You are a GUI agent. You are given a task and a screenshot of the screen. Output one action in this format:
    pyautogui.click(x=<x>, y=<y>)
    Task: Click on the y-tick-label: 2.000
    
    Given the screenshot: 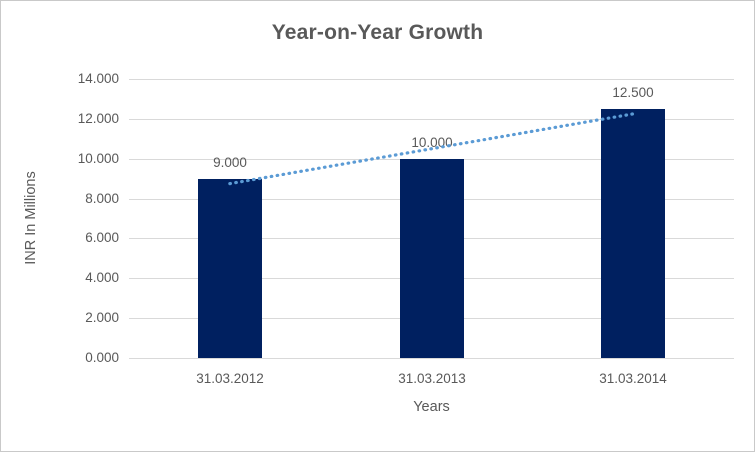 What is the action you would take?
    pyautogui.click(x=102, y=317)
    